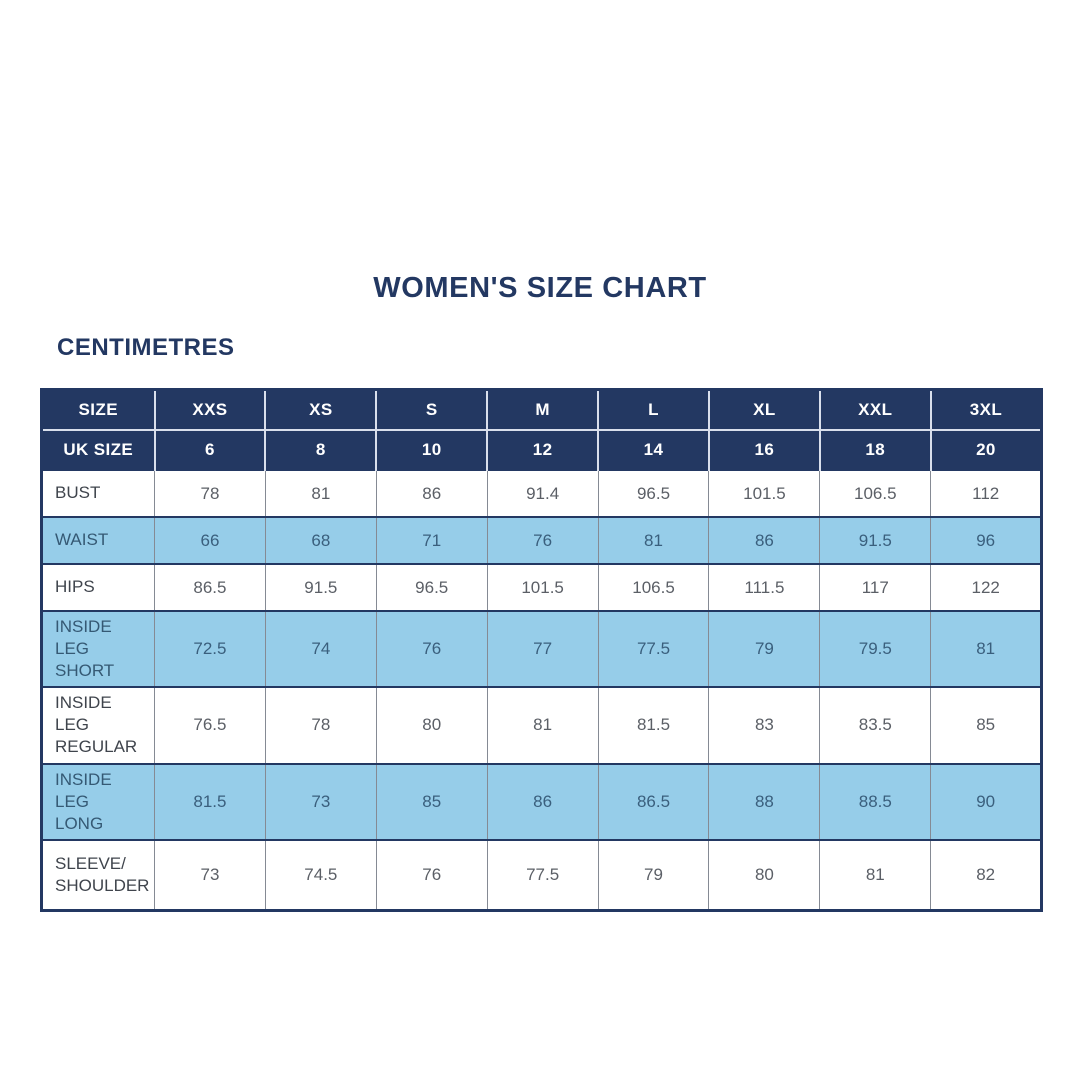 The height and width of the screenshot is (1080, 1080). Describe the element at coordinates (653, 449) in the screenshot. I see `header-value-cell: 14` at that location.